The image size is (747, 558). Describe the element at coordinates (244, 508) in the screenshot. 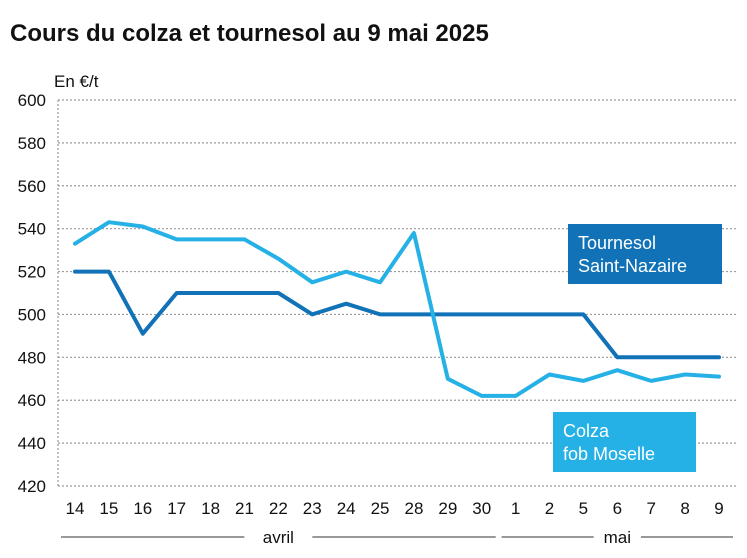

I see `x-tick-label: 21` at that location.